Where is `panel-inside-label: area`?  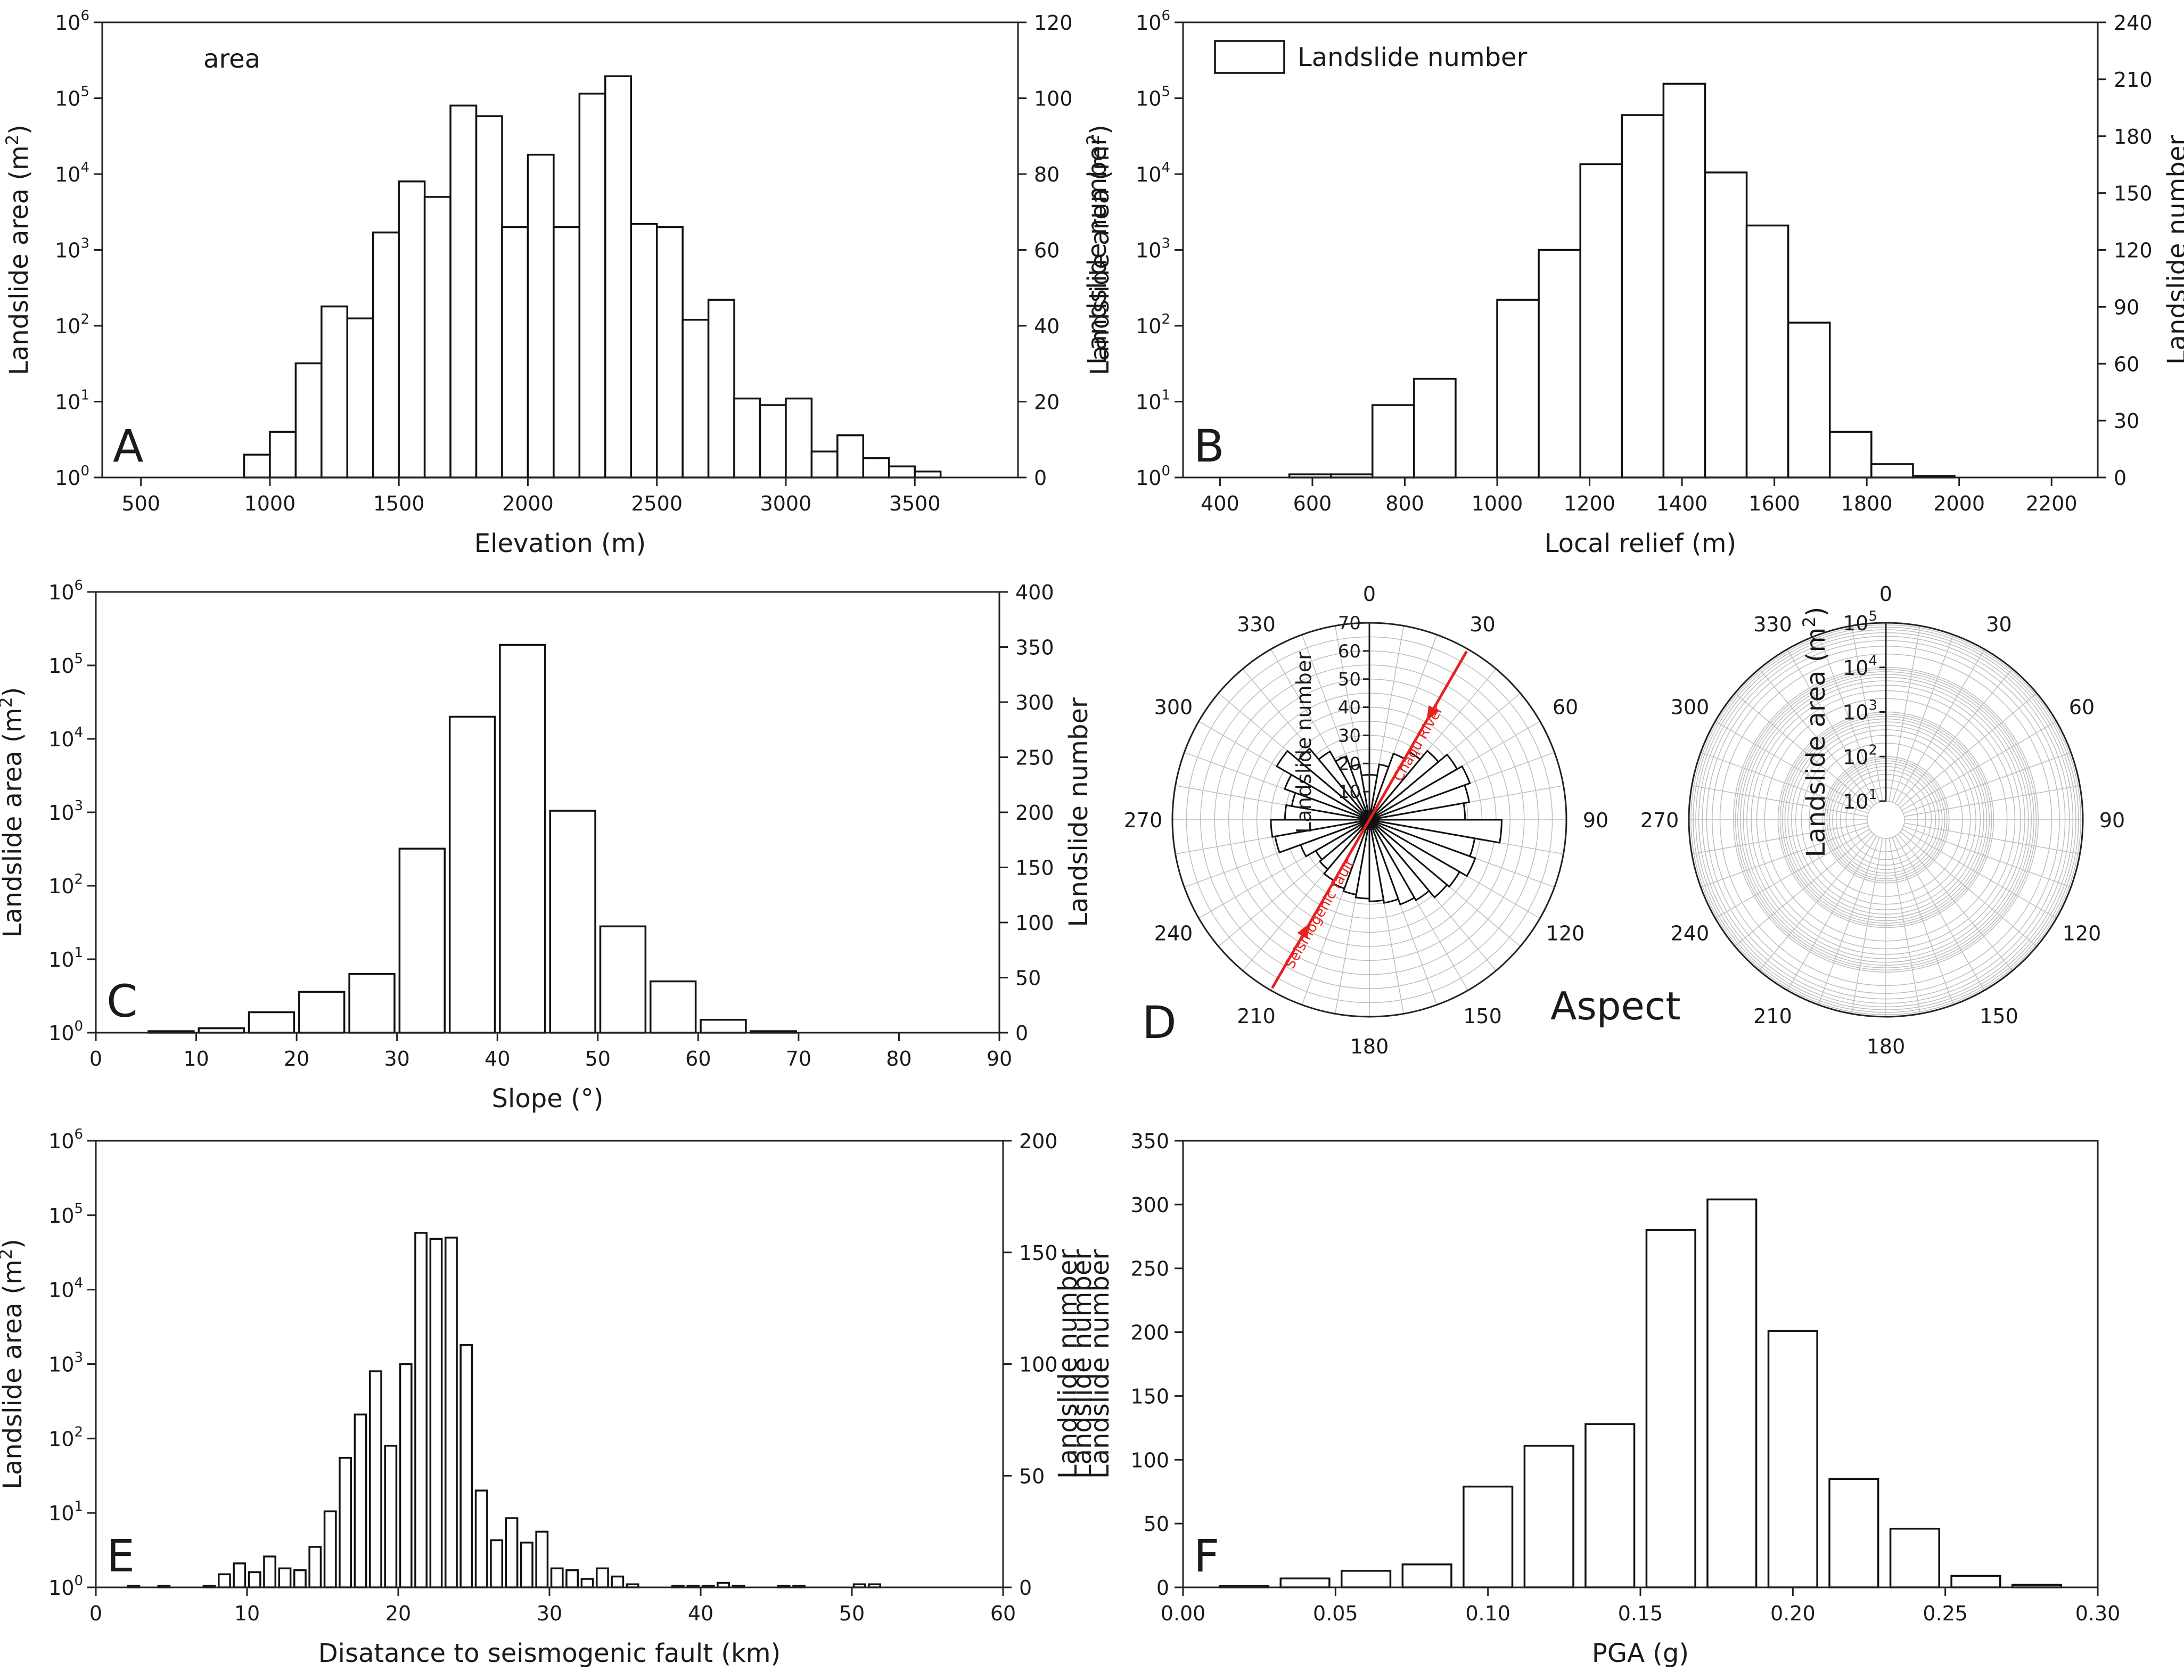
panel-inside-label: area is located at coordinates (232, 59).